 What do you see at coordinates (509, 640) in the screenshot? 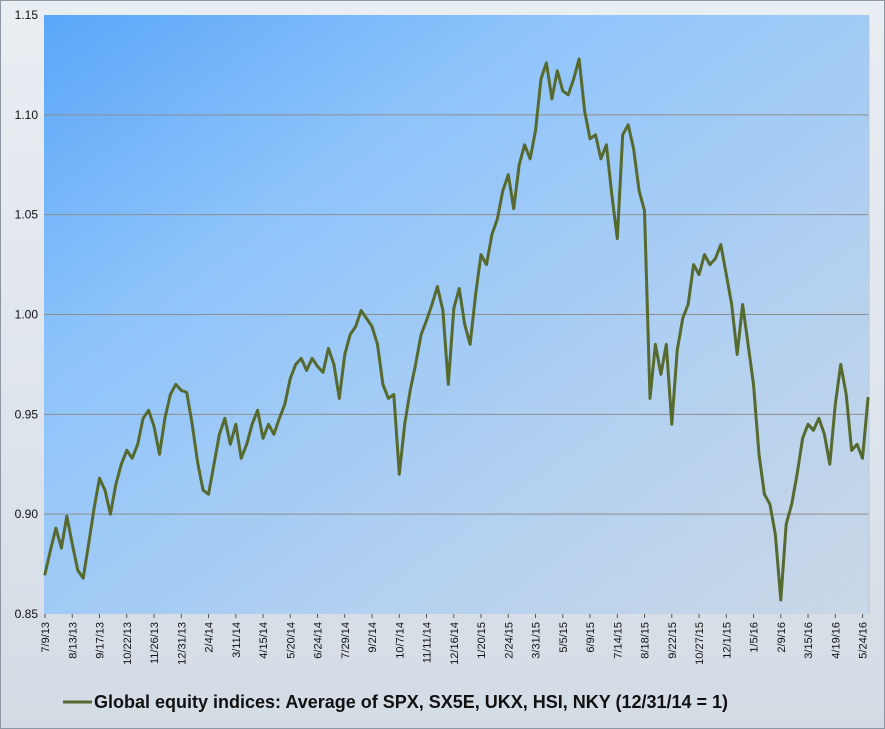
I see `x-tick-label: 2/24/15` at bounding box center [509, 640].